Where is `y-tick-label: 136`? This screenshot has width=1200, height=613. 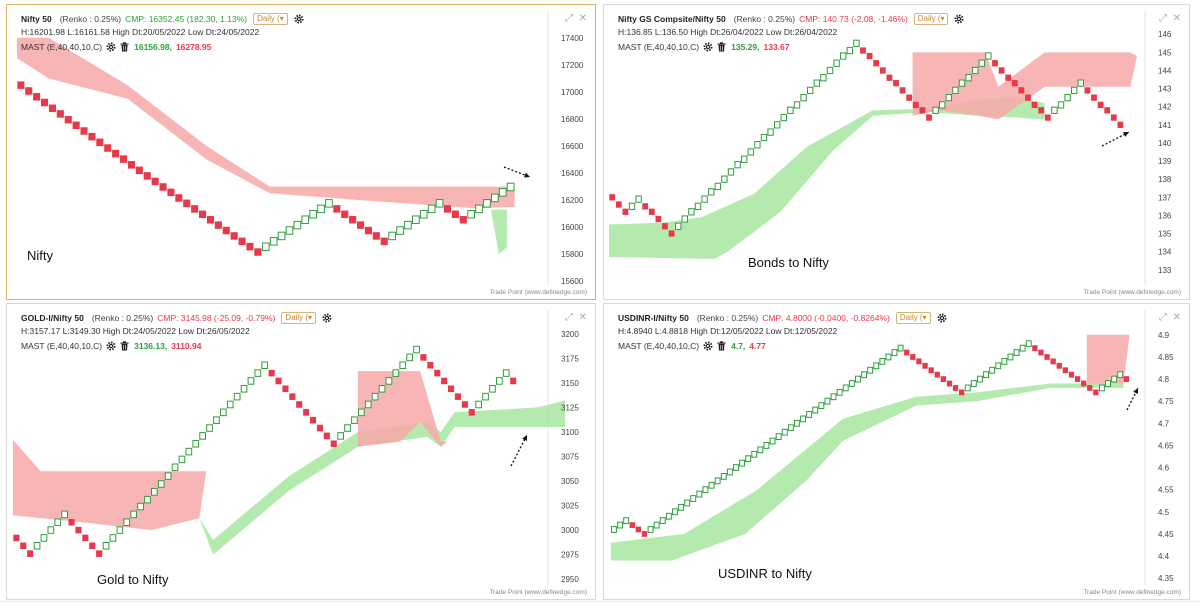 y-tick-label: 136 is located at coordinates (1165, 215).